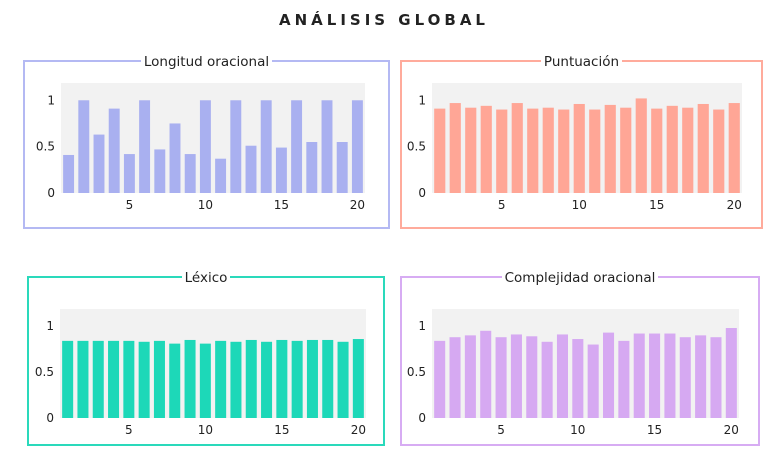 This screenshot has height=468, width=768. I want to click on bar-chart-longitud: 00.515 10 15 20, so click(200, 147).